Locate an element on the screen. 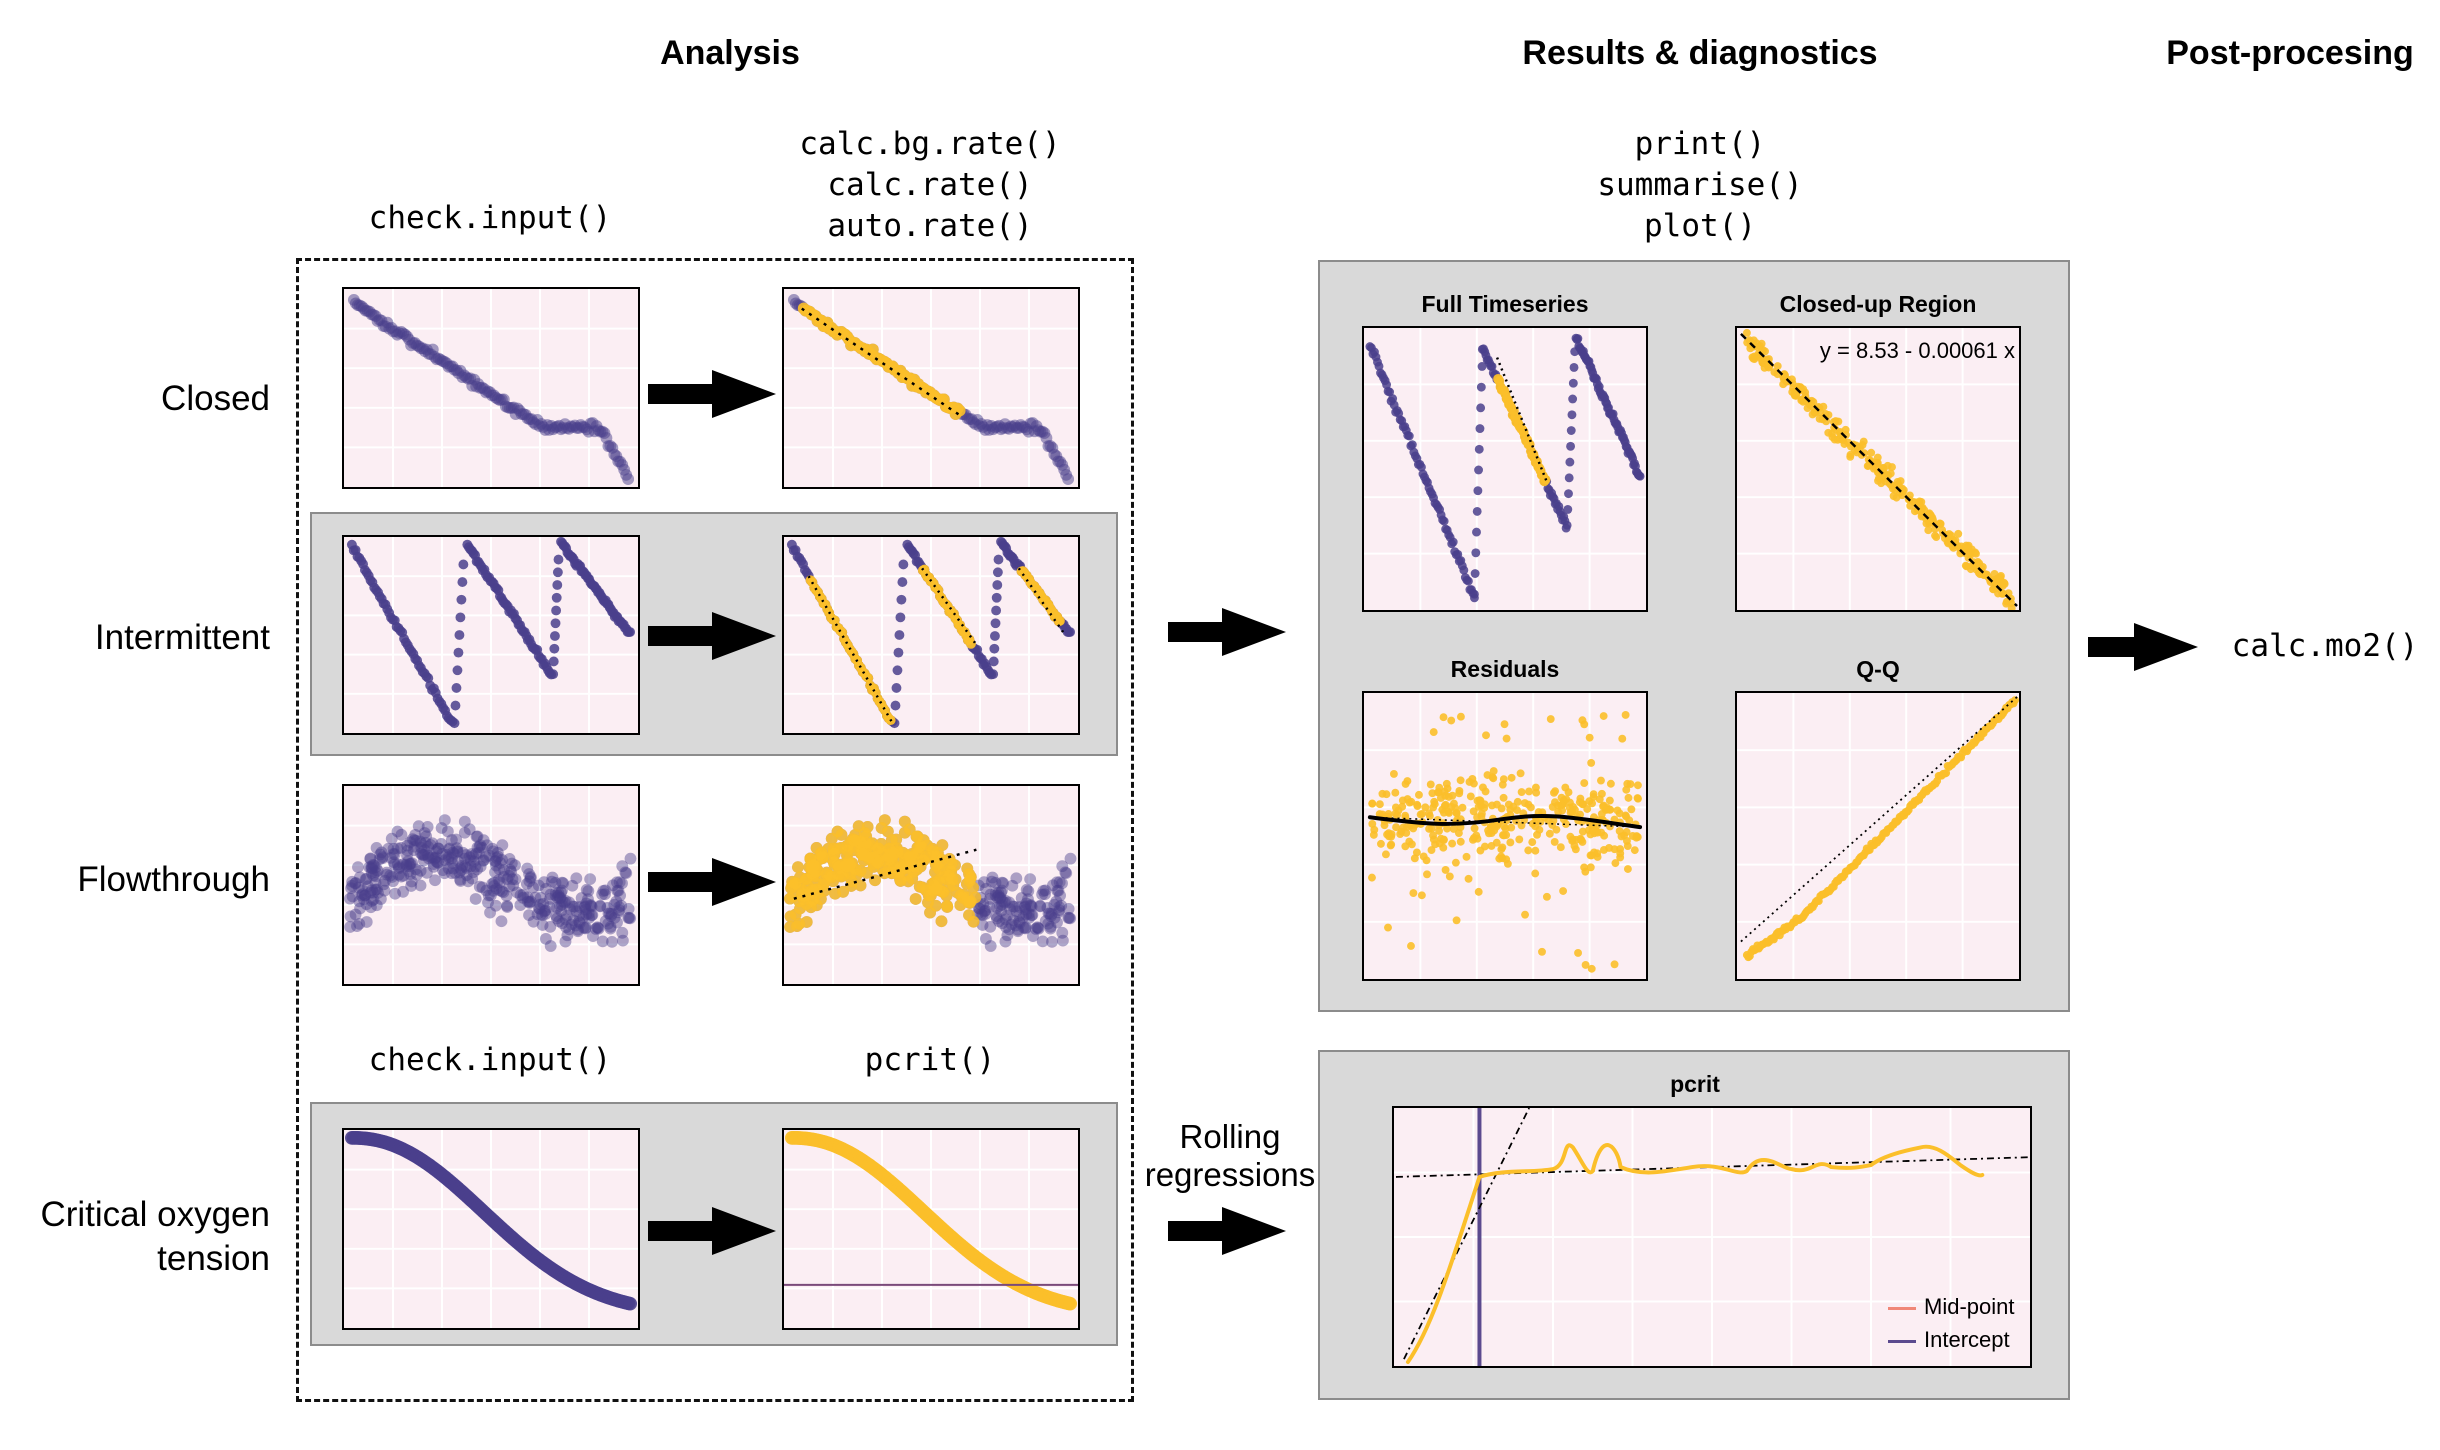  qq-title: Q-Q is located at coordinates (1878, 669).